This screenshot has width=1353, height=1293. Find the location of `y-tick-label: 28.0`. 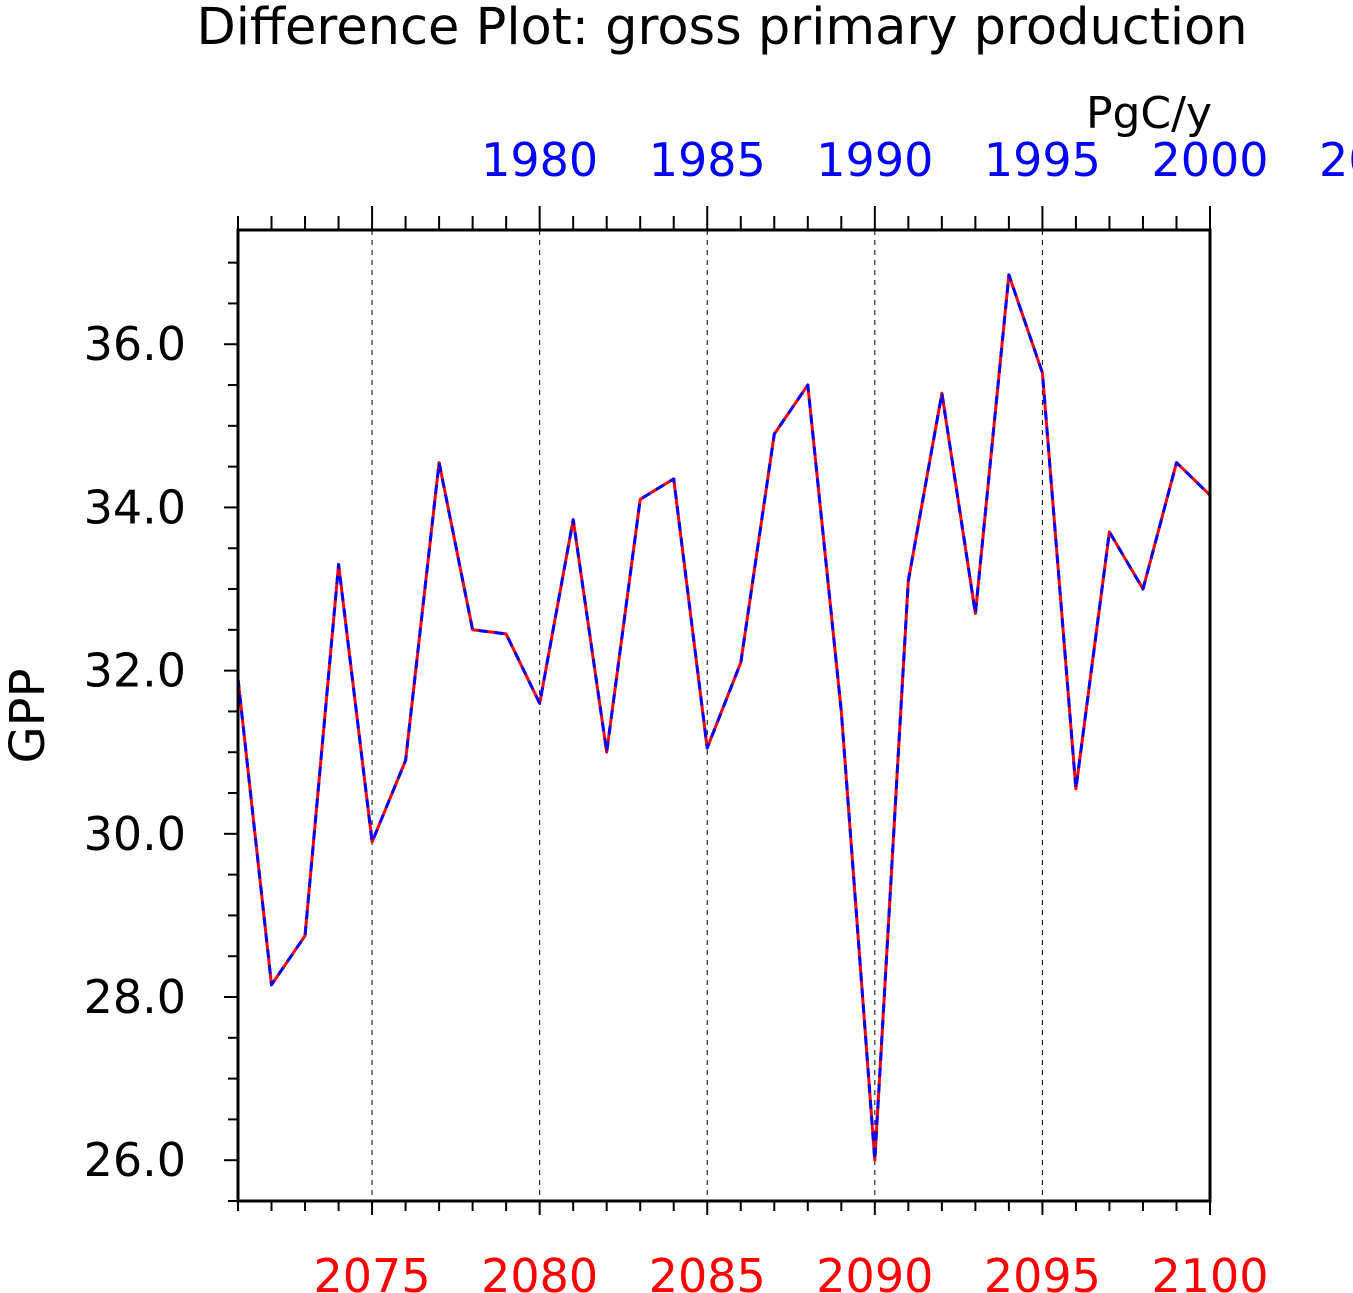

y-tick-label: 28.0 is located at coordinates (135, 997).